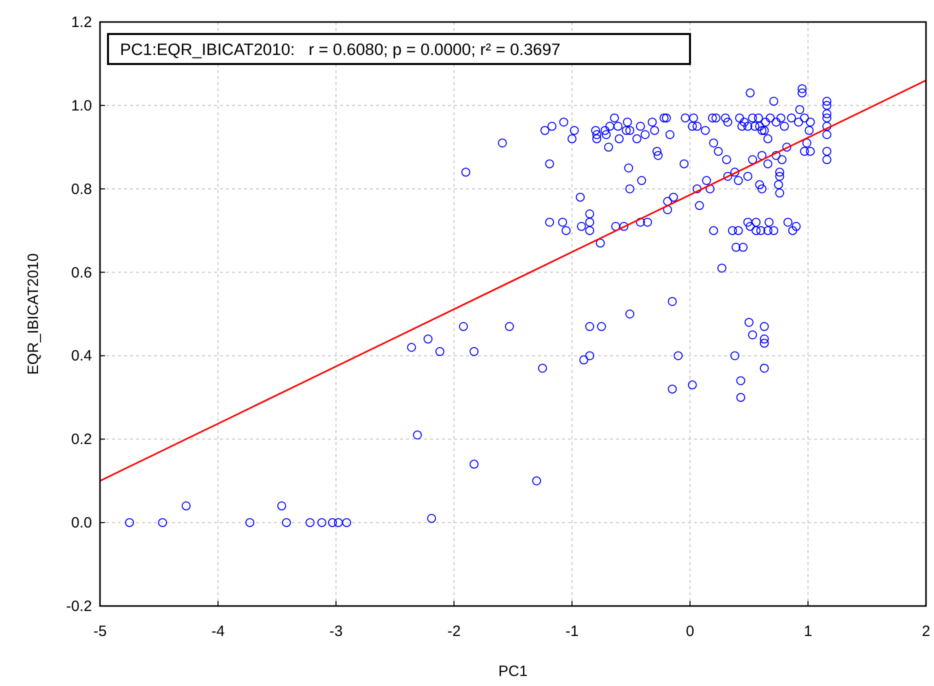 The height and width of the screenshot is (686, 934). What do you see at coordinates (926, 631) in the screenshot?
I see `x-tick-label: 2` at bounding box center [926, 631].